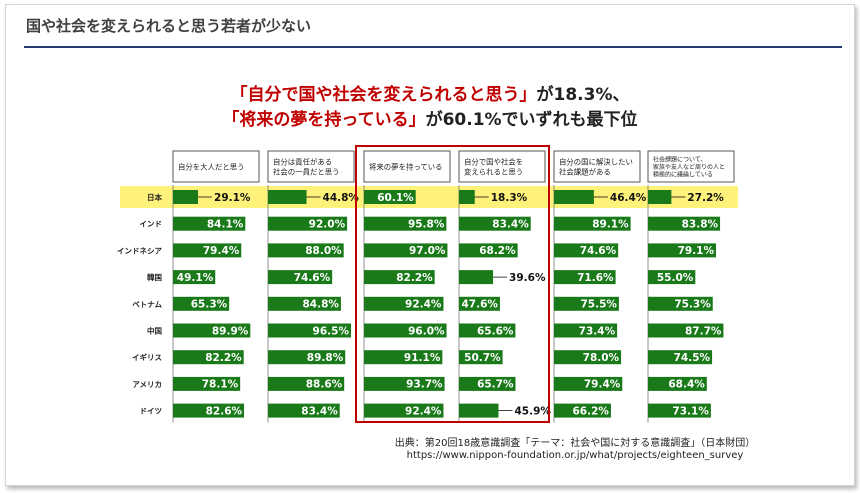 The image size is (860, 493). What do you see at coordinates (424, 385) in the screenshot?
I see `value-label: 93.7%` at bounding box center [424, 385].